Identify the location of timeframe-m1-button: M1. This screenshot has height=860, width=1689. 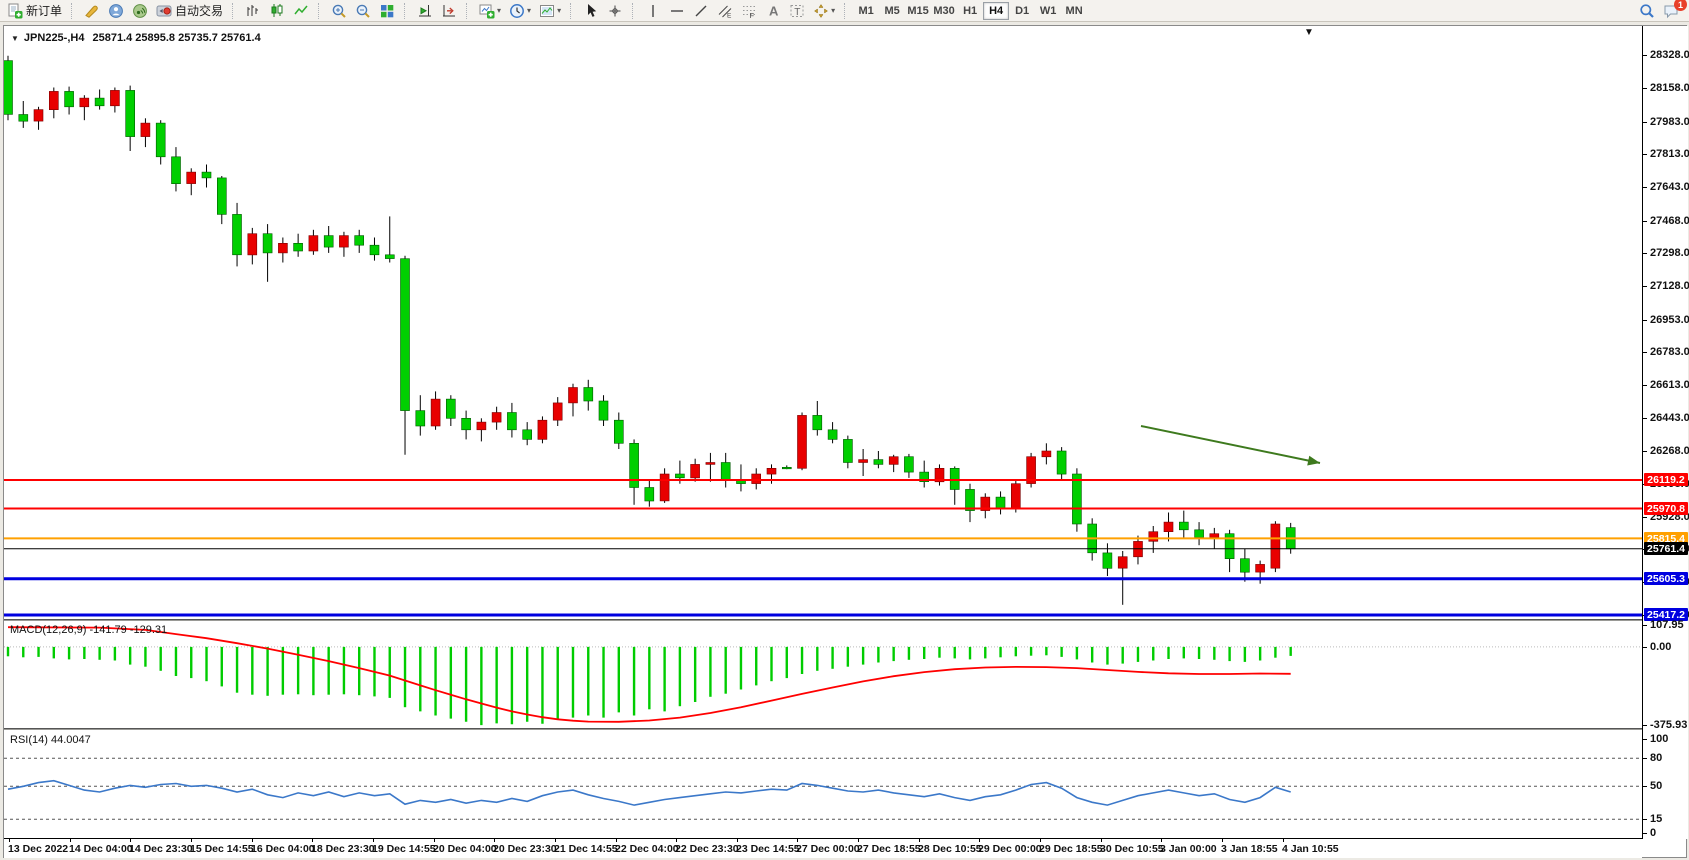
(866, 10).